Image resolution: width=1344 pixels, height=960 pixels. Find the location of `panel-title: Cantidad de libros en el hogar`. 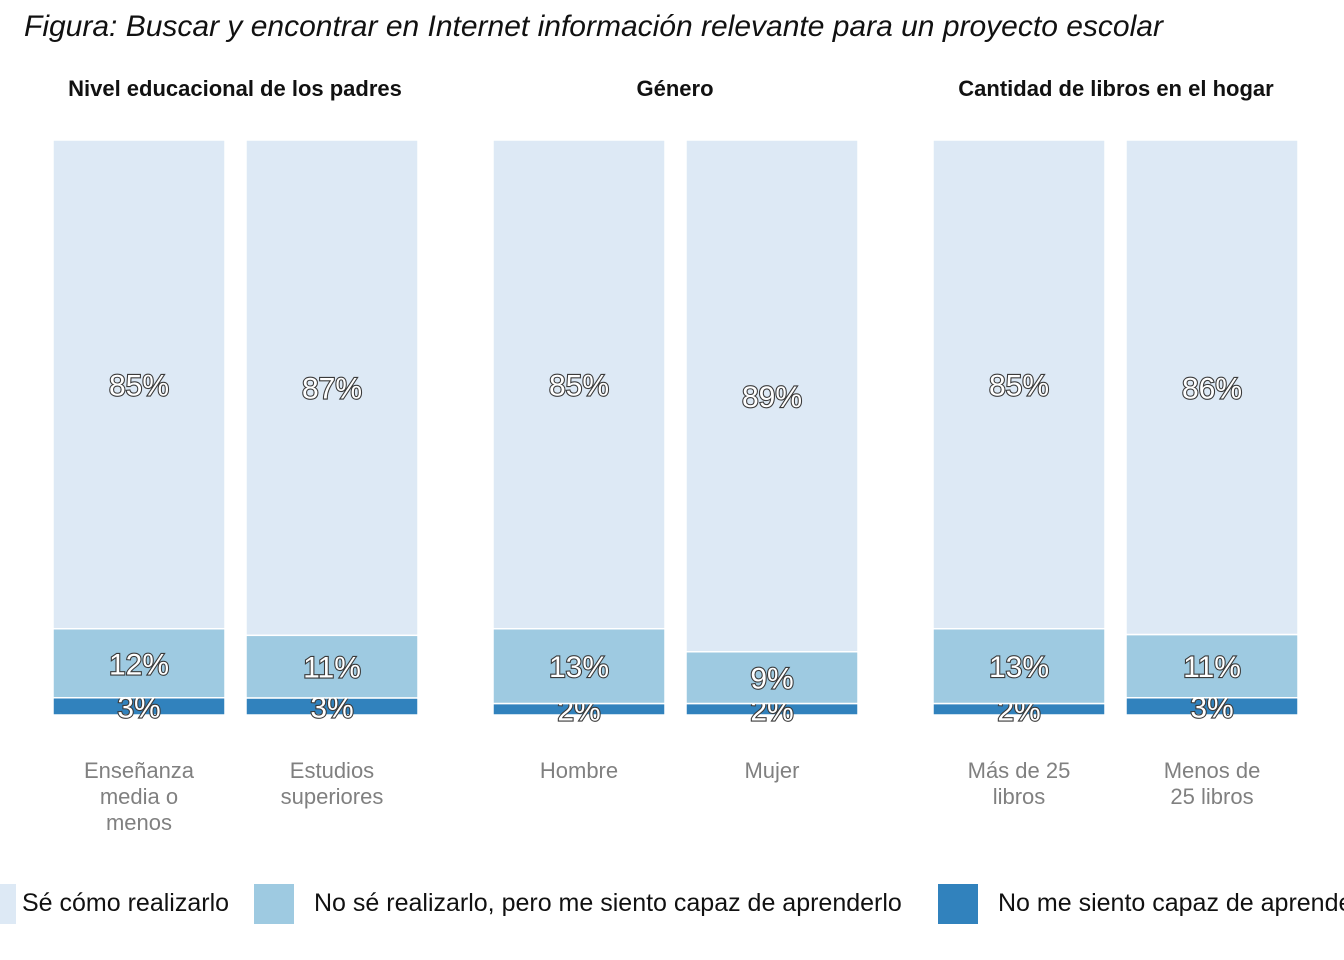

panel-title: Cantidad de libros en el hogar is located at coordinates (1116, 88).